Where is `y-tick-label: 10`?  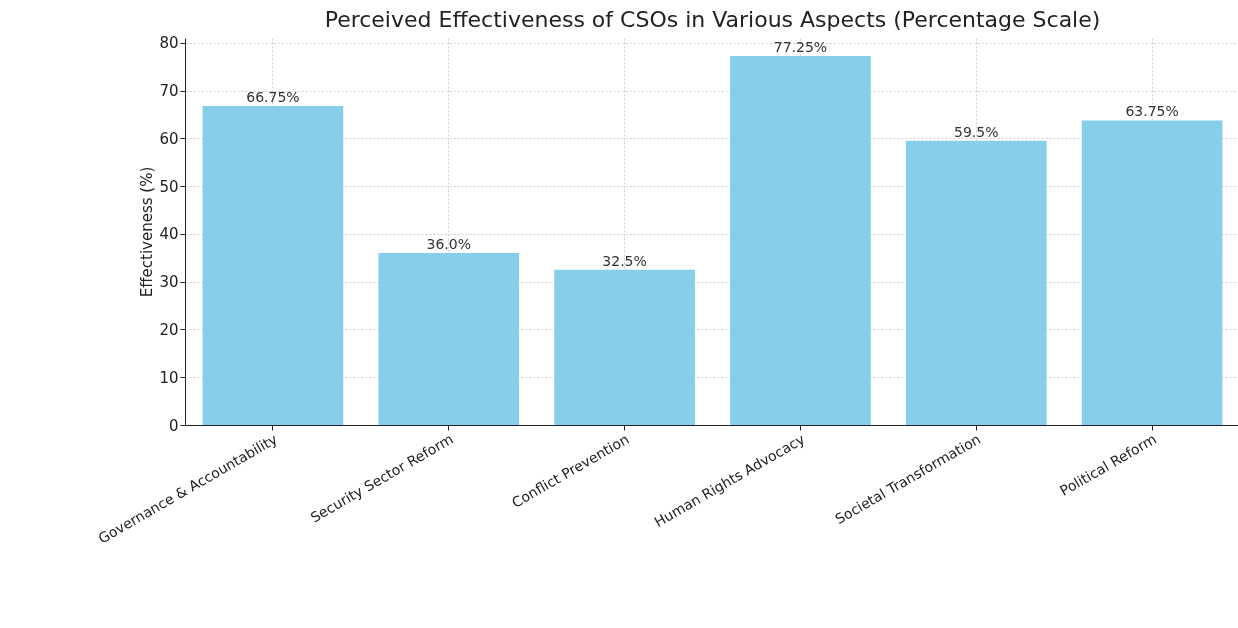
y-tick-label: 10 is located at coordinates (169, 377).